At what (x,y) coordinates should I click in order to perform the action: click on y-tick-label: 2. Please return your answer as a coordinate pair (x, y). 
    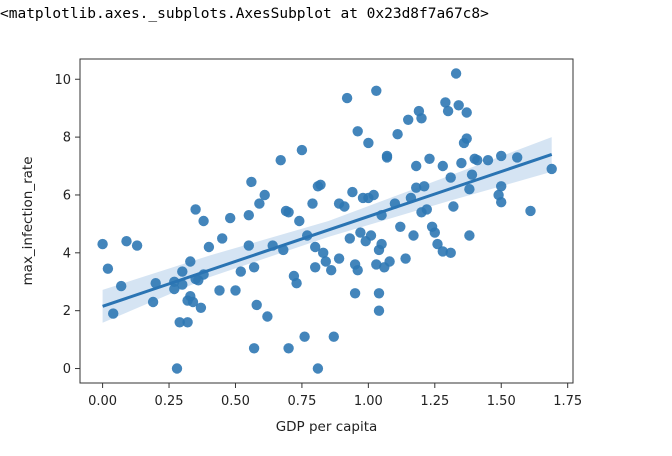
    Looking at the image, I should click on (67, 311).